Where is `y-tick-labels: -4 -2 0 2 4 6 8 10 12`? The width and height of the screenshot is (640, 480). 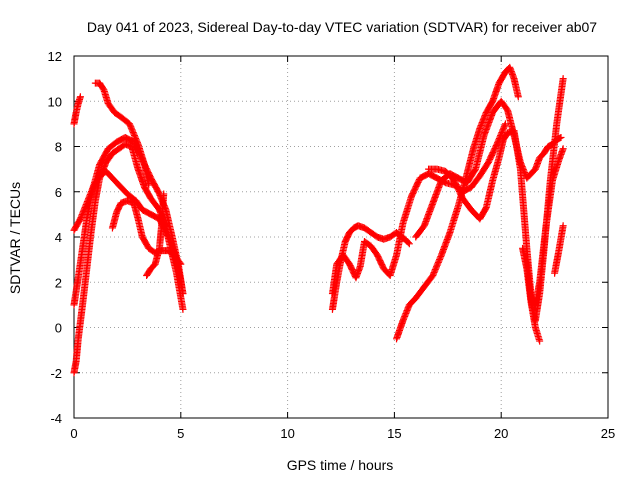
y-tick-labels: -4 -2 0 2 4 6 8 10 12 is located at coordinates (55, 237).